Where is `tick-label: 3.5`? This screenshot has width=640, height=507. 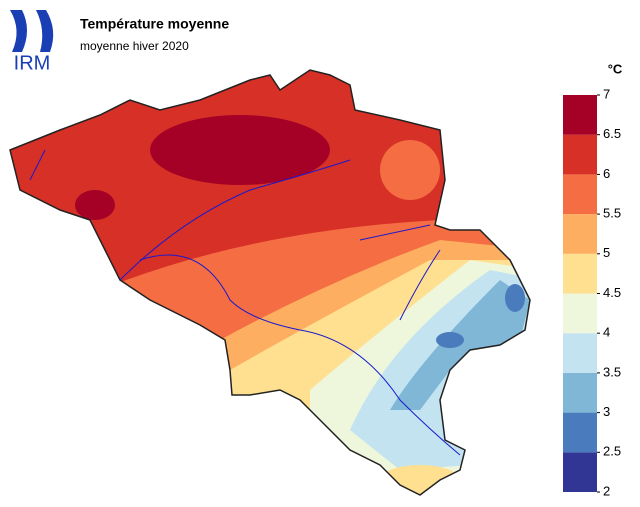 tick-label: 3.5 is located at coordinates (612, 371).